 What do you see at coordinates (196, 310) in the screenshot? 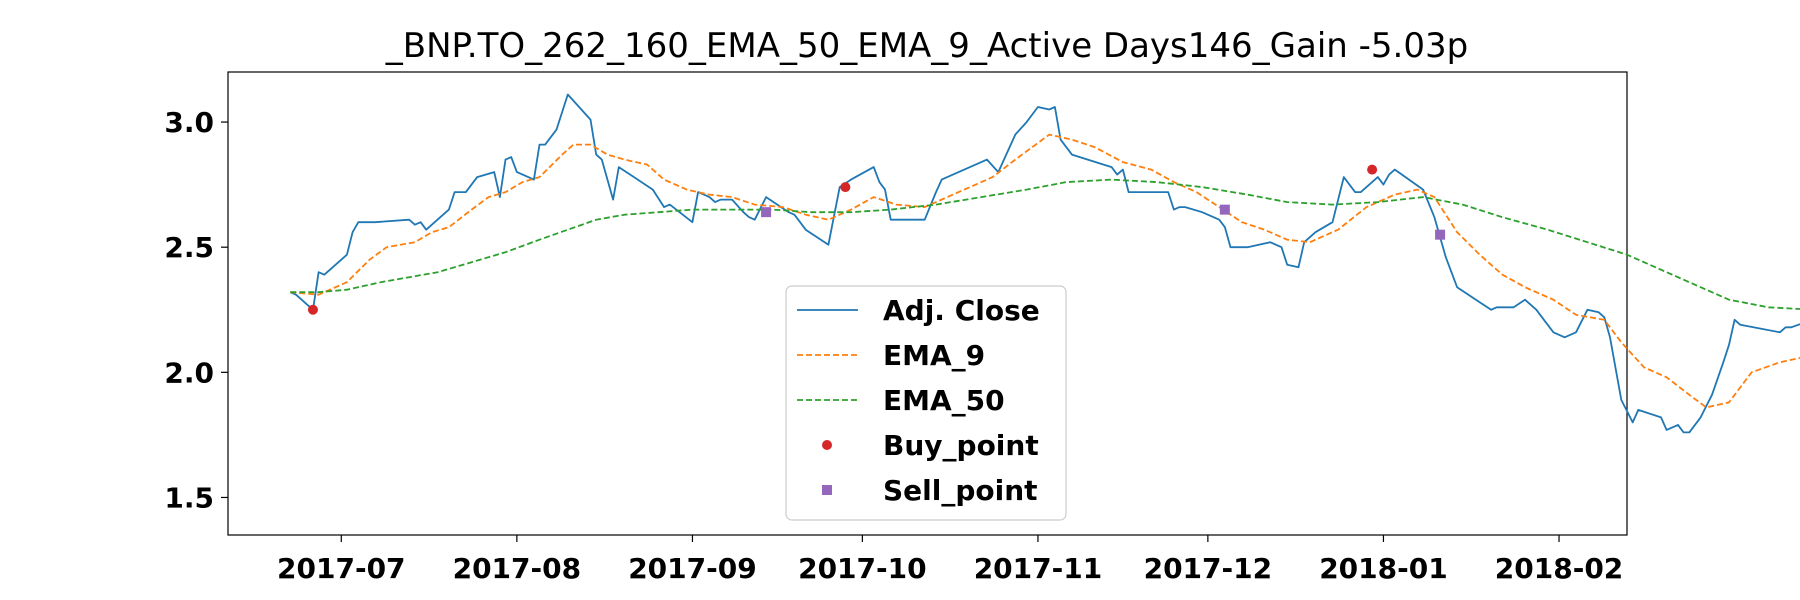
I see `y-axis: 1.5 2.0 2.5 3.0` at bounding box center [196, 310].